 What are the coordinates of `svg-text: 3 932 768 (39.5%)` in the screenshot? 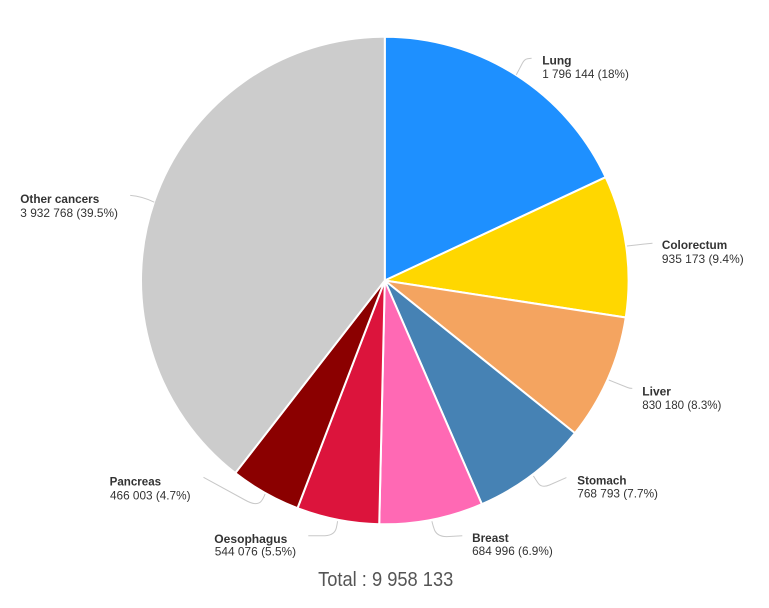 It's located at (69, 213).